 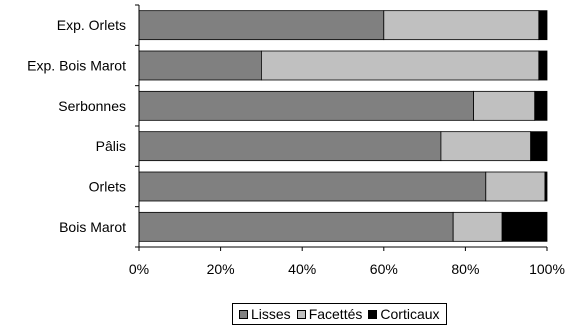 What do you see at coordinates (92, 106) in the screenshot?
I see `category-label: Serbonnes` at bounding box center [92, 106].